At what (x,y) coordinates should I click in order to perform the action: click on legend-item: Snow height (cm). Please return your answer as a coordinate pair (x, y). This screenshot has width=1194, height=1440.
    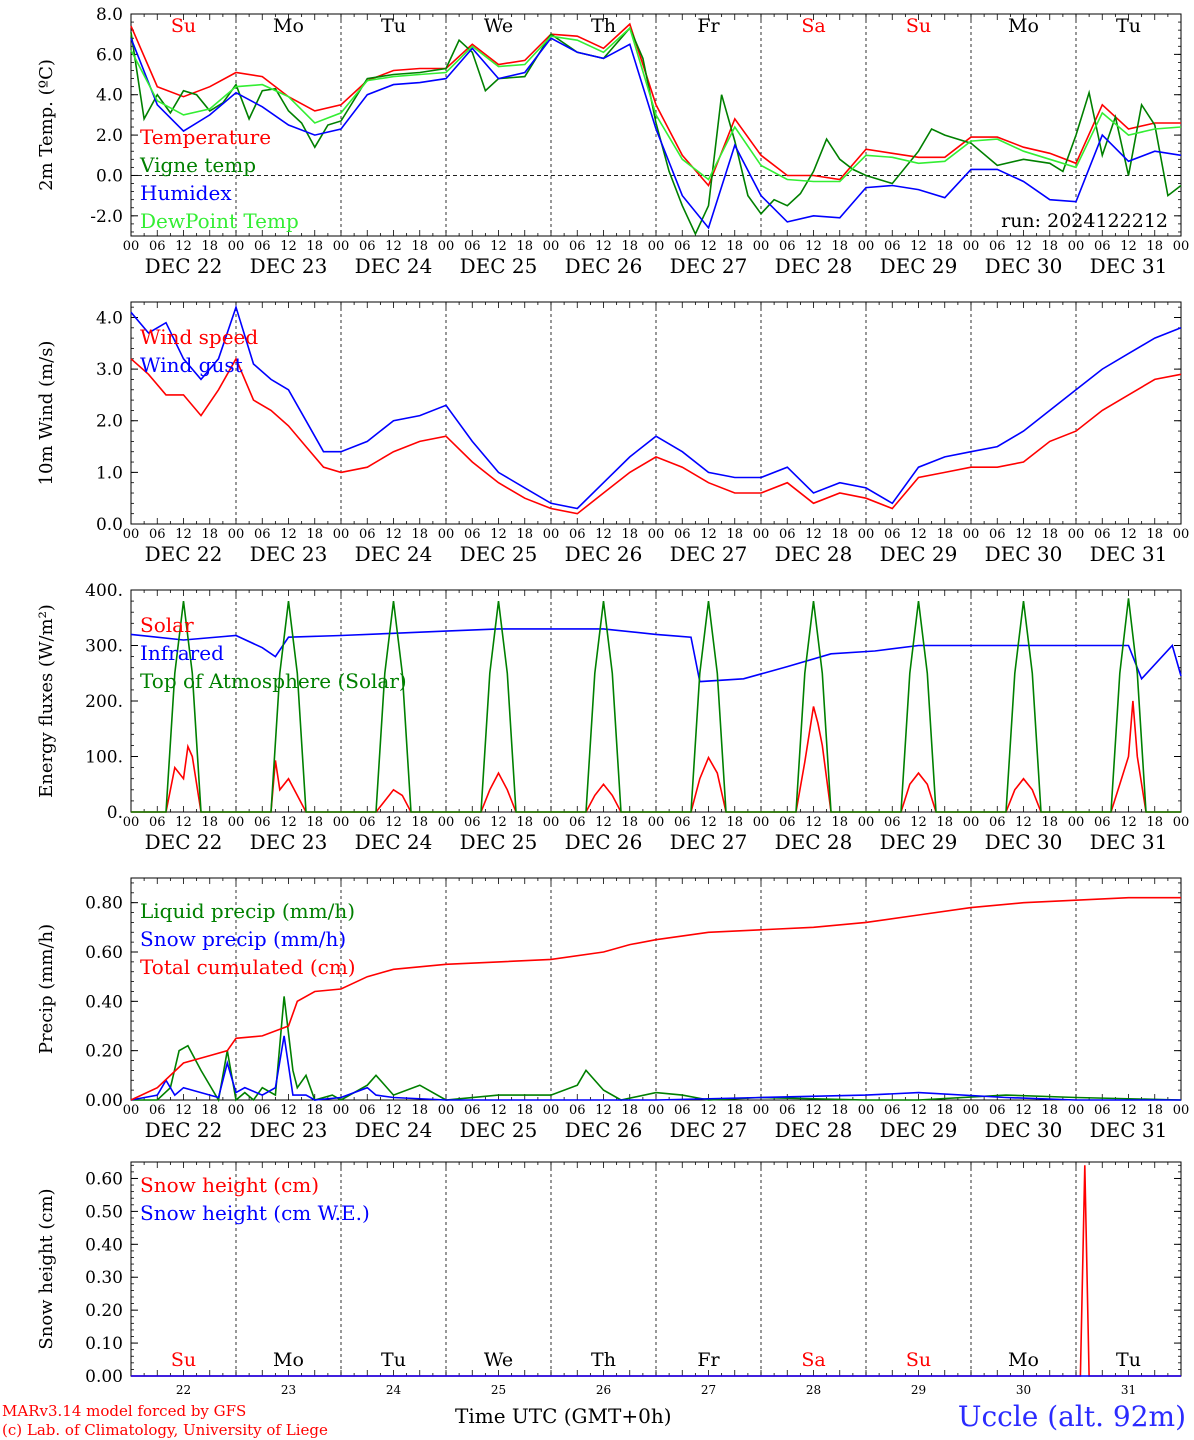
    Looking at the image, I should click on (229, 1185).